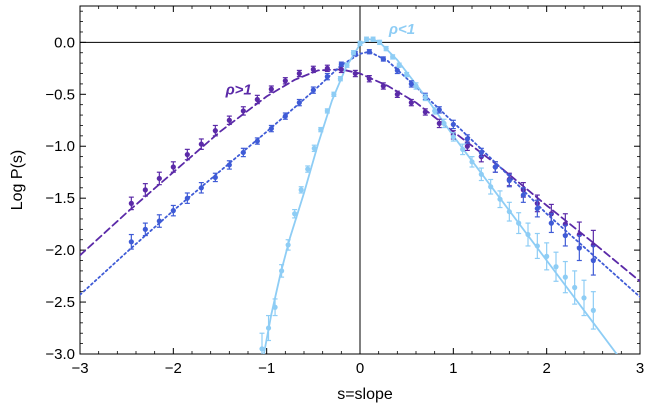  What do you see at coordinates (266, 368) in the screenshot?
I see `x-tick-label: −1` at bounding box center [266, 368].